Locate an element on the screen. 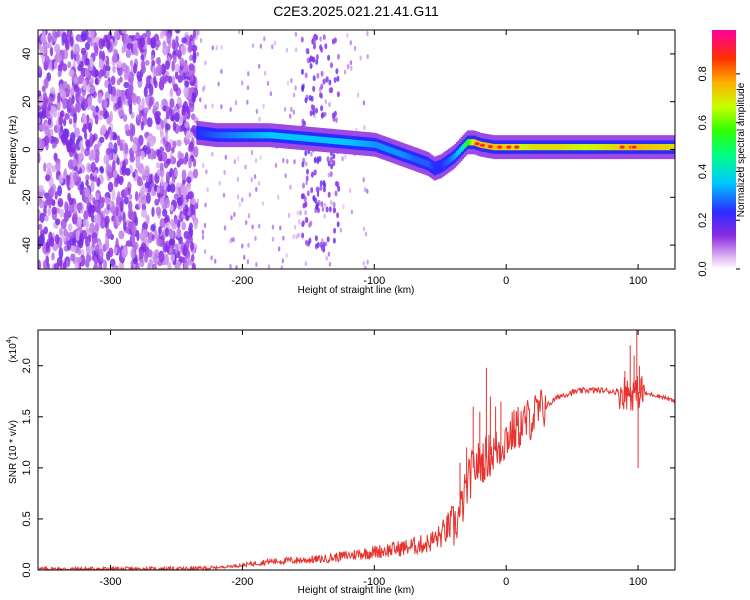  ridge-peak is located at coordinates (634, 147).